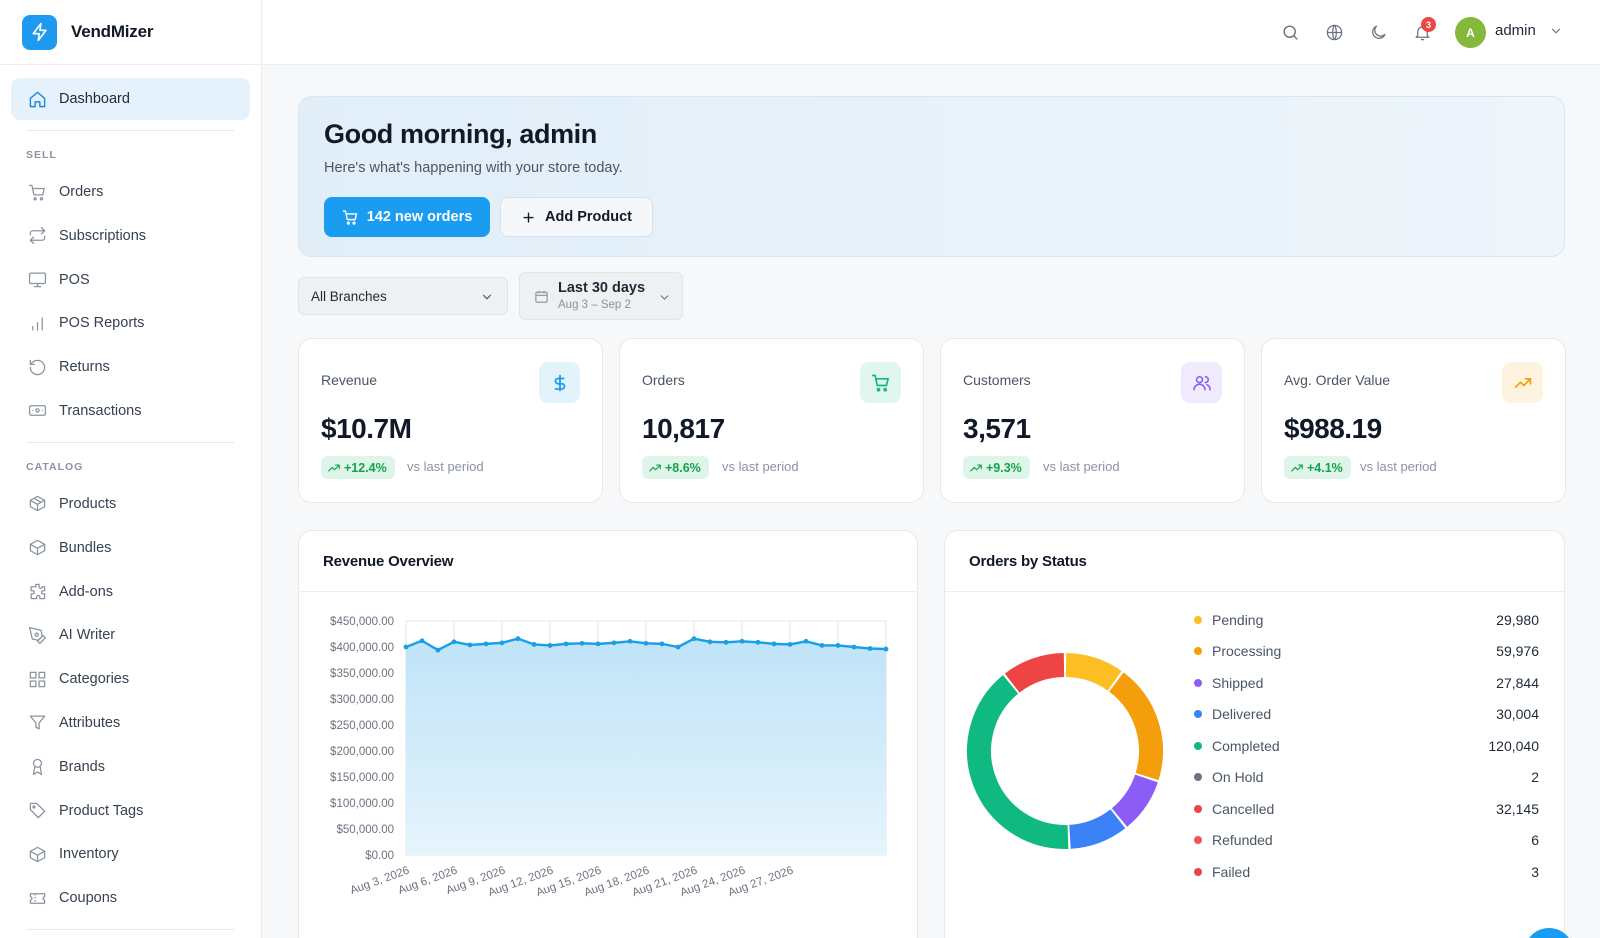 This screenshot has height=938, width=1600. What do you see at coordinates (594, 305) in the screenshot?
I see `date-range-dates: Aug 3 – Sep 2` at bounding box center [594, 305].